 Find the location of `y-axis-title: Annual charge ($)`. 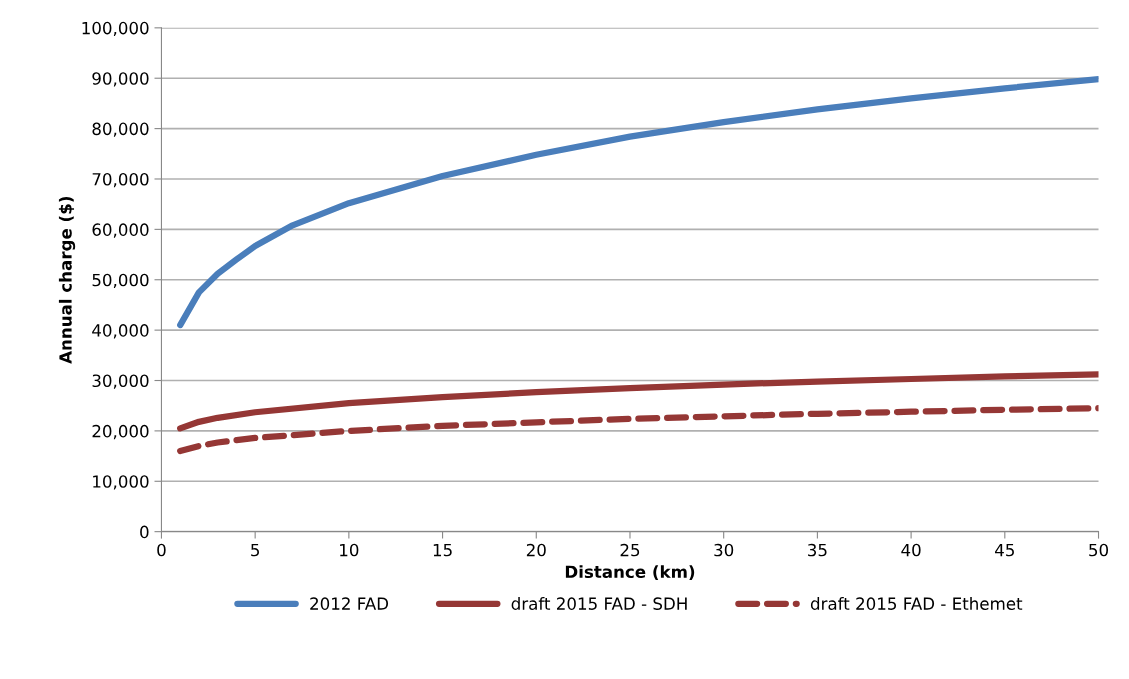

y-axis-title: Annual charge ($) is located at coordinates (67, 280).